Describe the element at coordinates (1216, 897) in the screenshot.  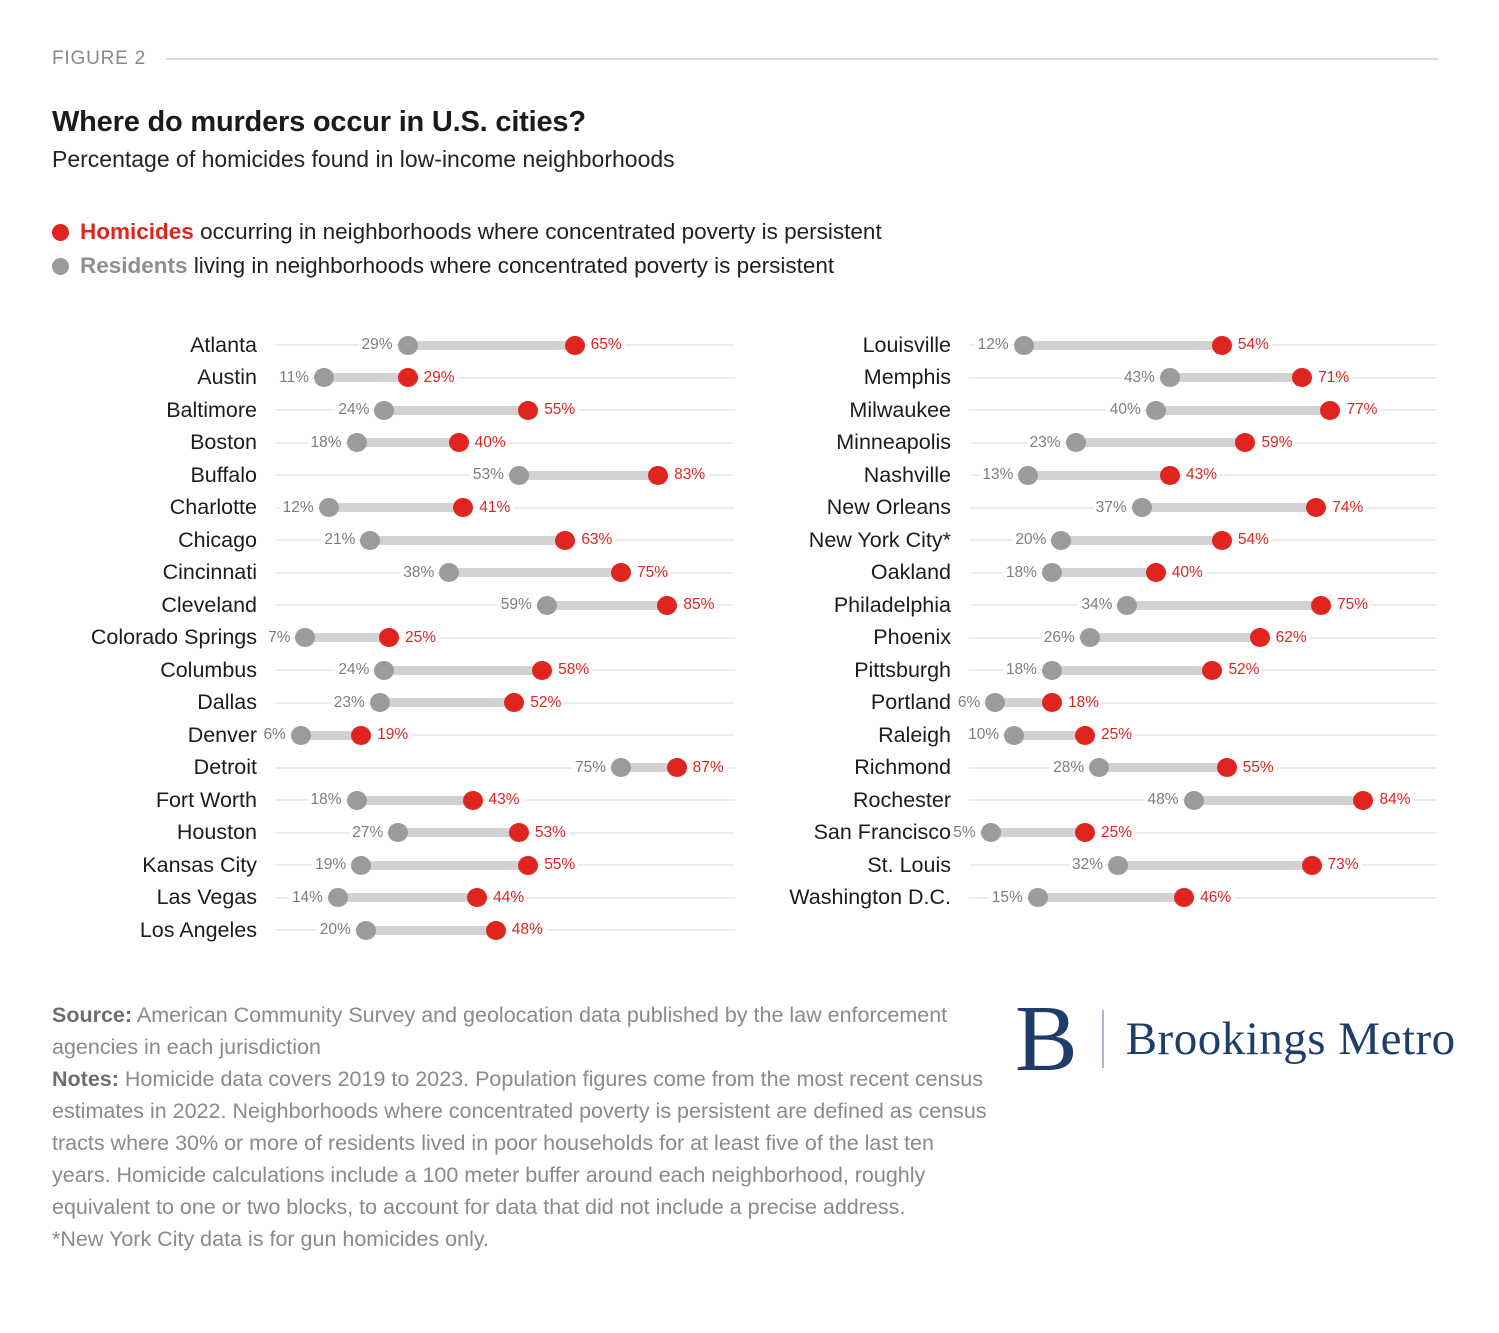
I see `homicides-value-label: 46%` at that location.